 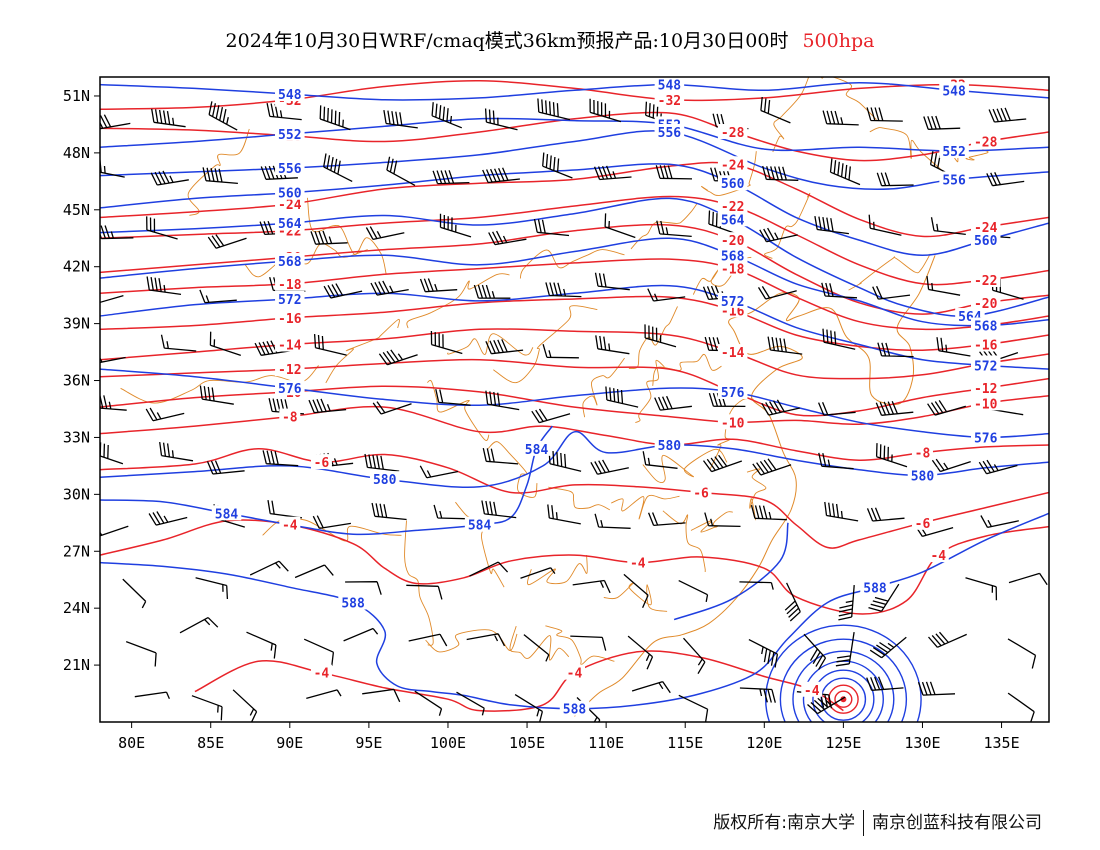 I want to click on x-tick-label: 90E, so click(x=289, y=743).